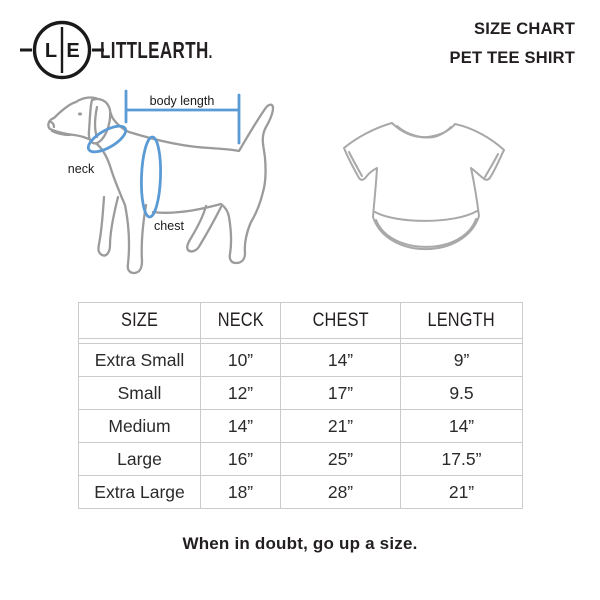 This screenshot has width=600, height=600. Describe the element at coordinates (355, 164) in the screenshot. I see `shirt-left-cuff` at that location.